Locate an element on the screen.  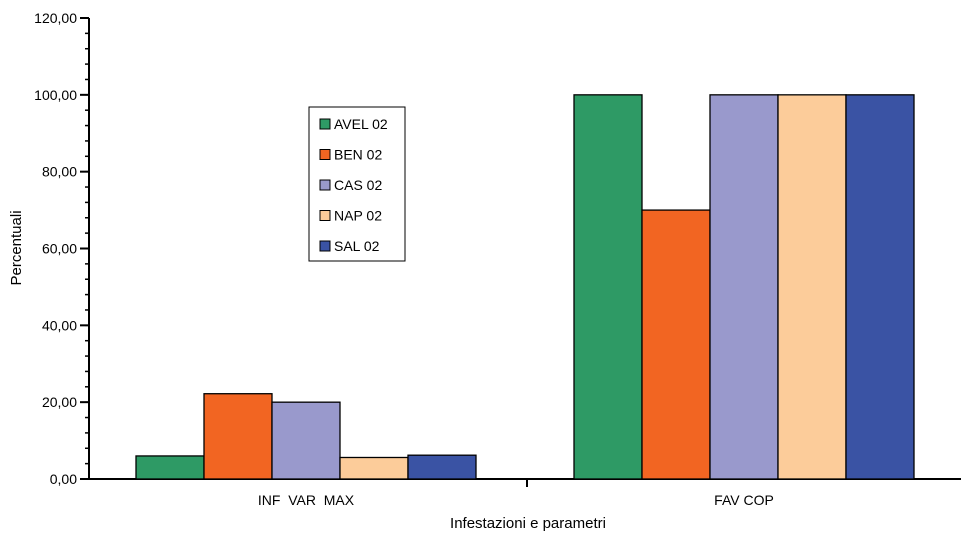
x-tick-label: INF VAR MAX is located at coordinates (306, 500).